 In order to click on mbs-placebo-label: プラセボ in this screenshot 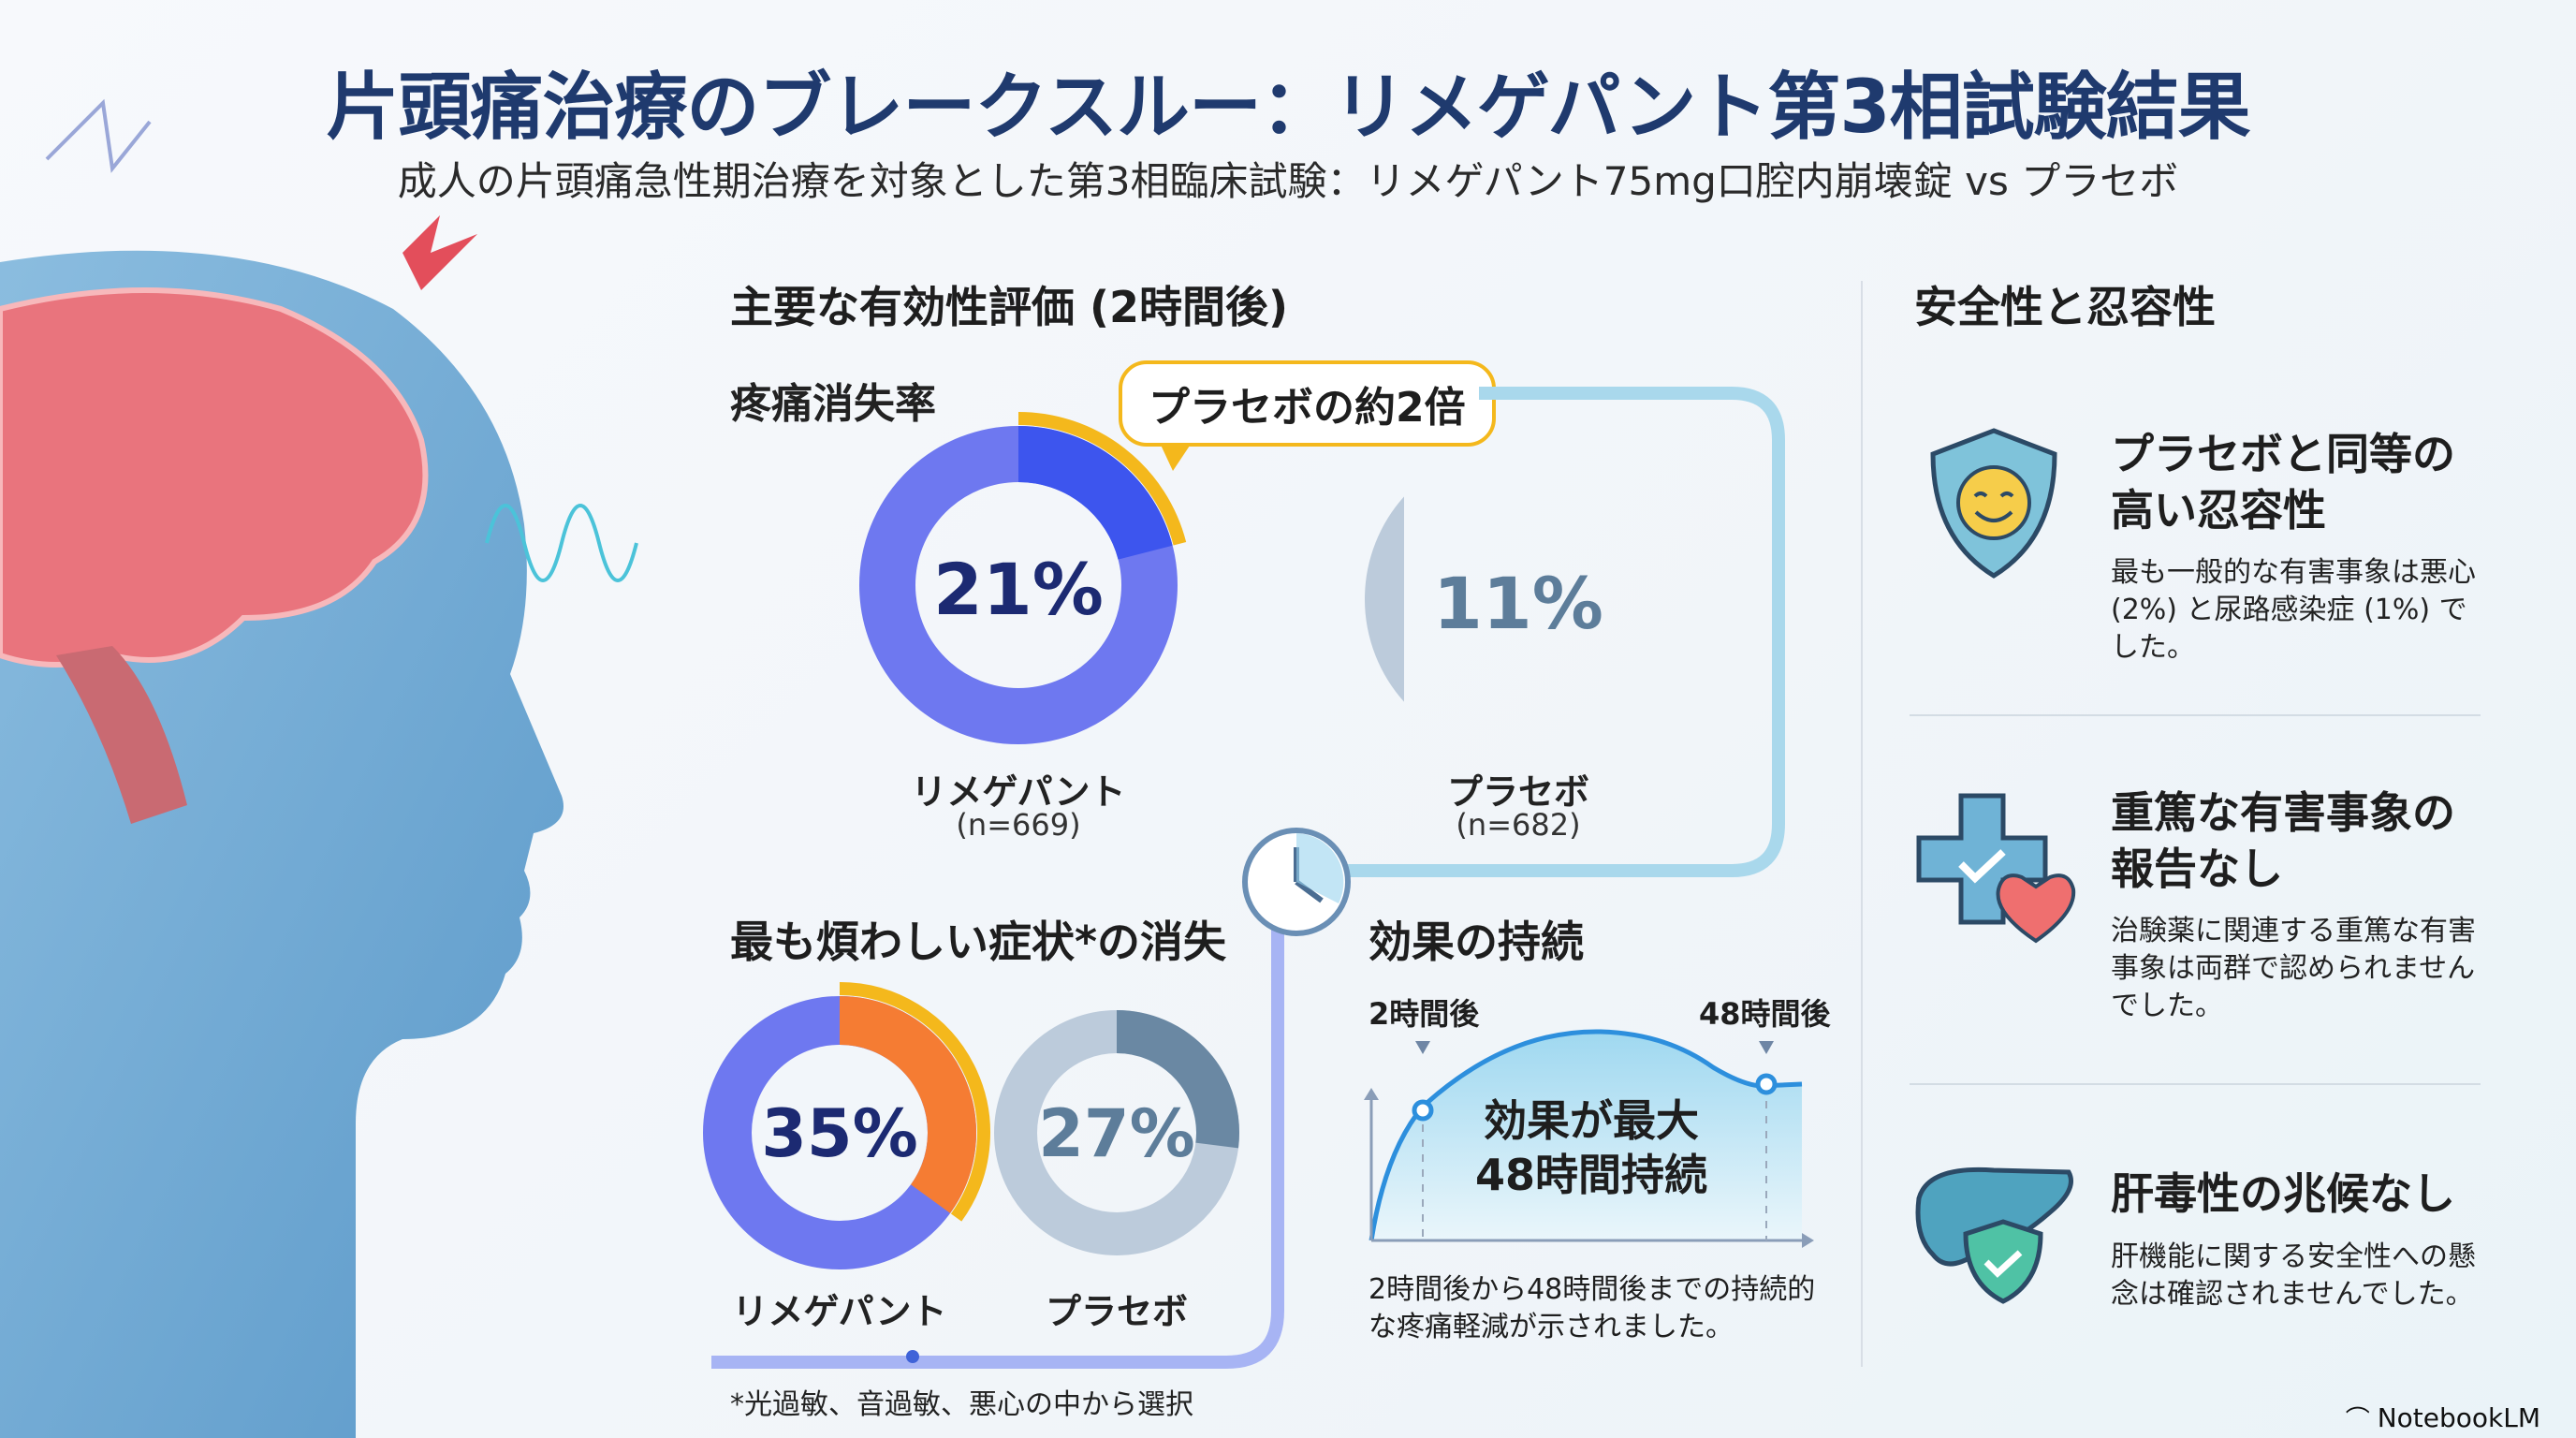, I will do `click(1116, 1311)`.